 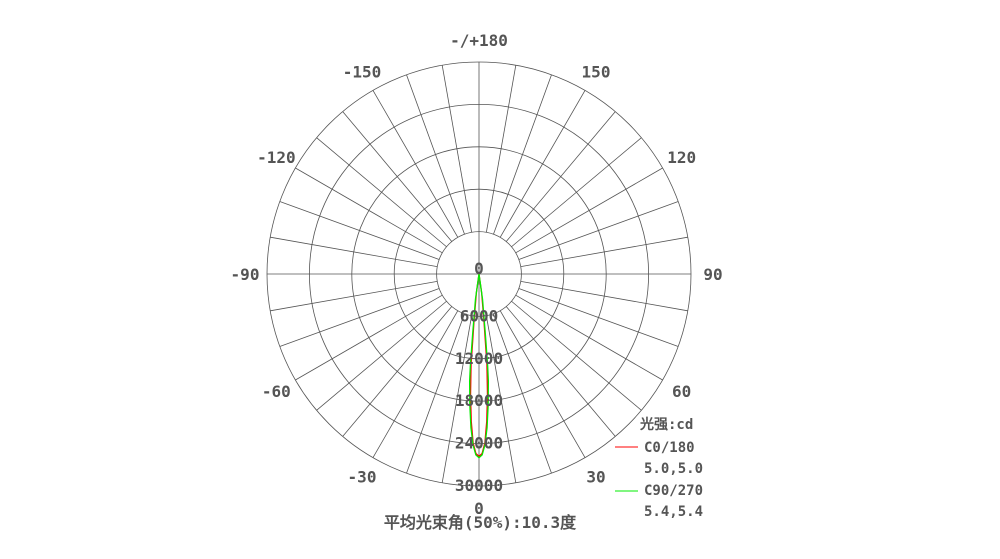 What do you see at coordinates (673, 469) in the screenshot?
I see `legend-series-c0-angles: 5.0,5.0` at bounding box center [673, 469].